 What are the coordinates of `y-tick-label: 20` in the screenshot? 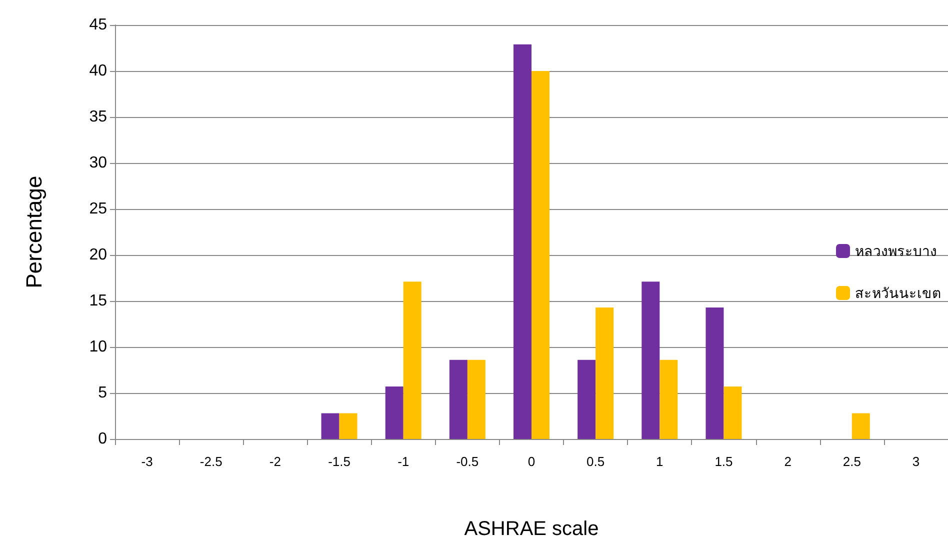 It's located at (98, 255).